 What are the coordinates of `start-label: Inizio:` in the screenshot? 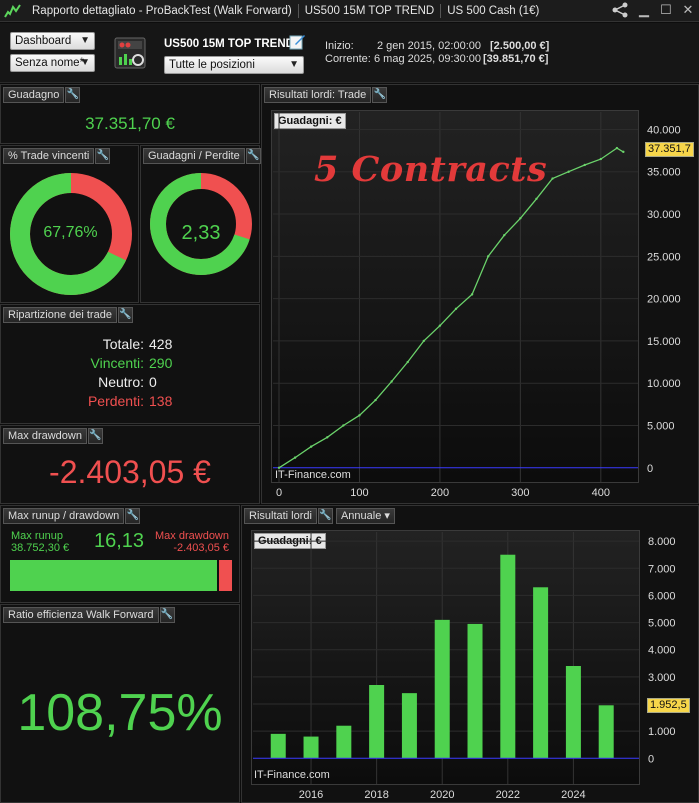 It's located at (339, 46).